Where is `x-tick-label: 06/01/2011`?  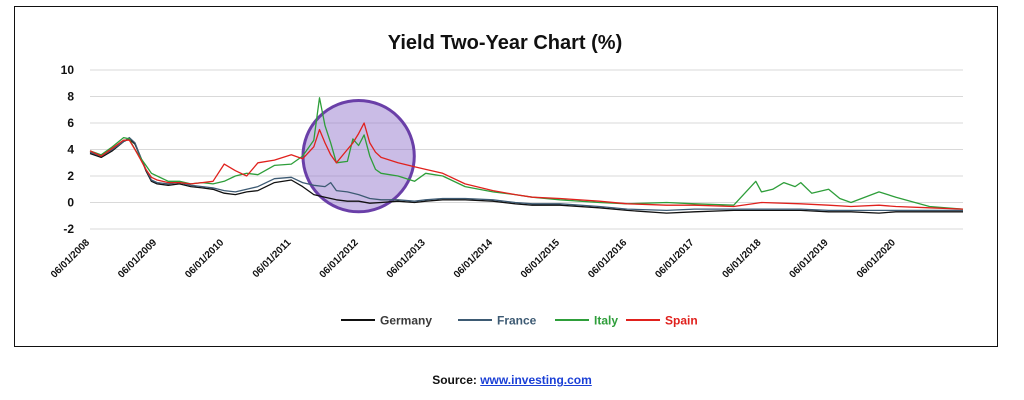 x-tick-label: 06/01/2011 is located at coordinates (272, 258).